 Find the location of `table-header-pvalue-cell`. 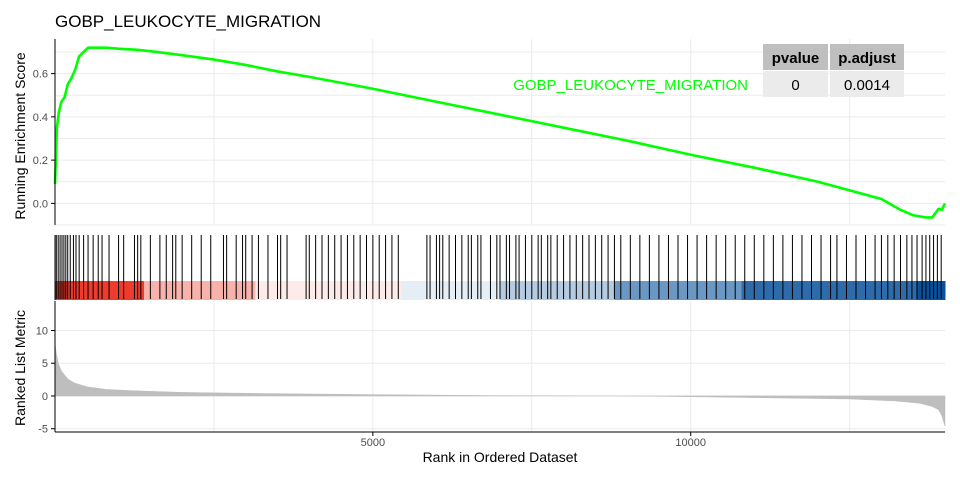

table-header-pvalue-cell is located at coordinates (795, 57).